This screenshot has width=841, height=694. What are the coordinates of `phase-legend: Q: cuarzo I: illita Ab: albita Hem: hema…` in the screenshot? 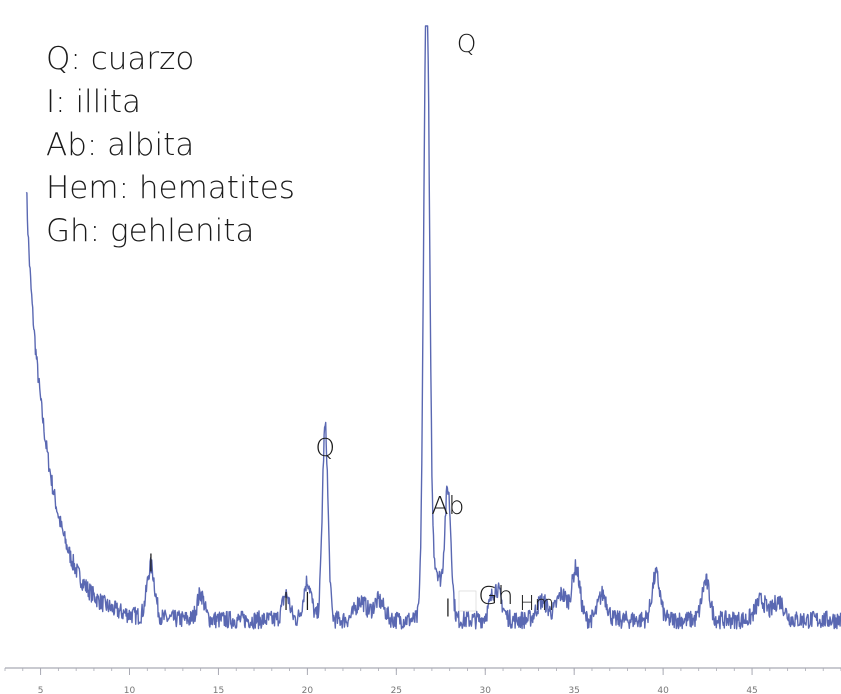 It's located at (170, 145).